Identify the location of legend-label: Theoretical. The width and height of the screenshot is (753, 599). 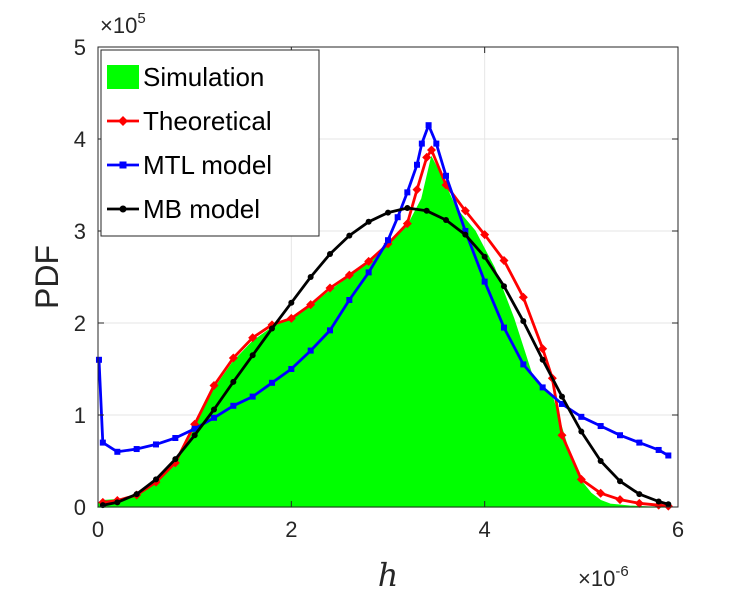
(207, 121).